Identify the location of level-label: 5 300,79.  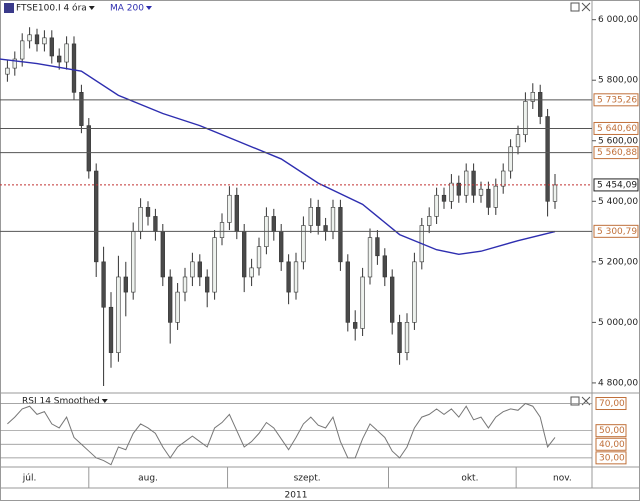
(617, 232).